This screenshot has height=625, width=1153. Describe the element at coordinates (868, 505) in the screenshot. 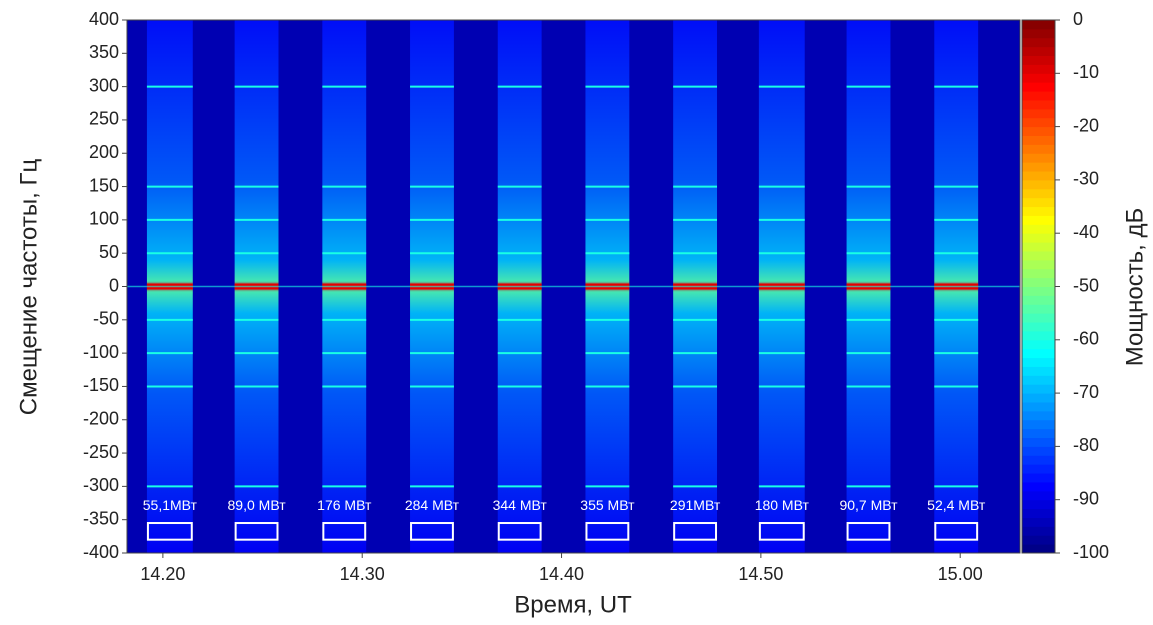

I see `power-annotation: 90,7 МВт` at that location.